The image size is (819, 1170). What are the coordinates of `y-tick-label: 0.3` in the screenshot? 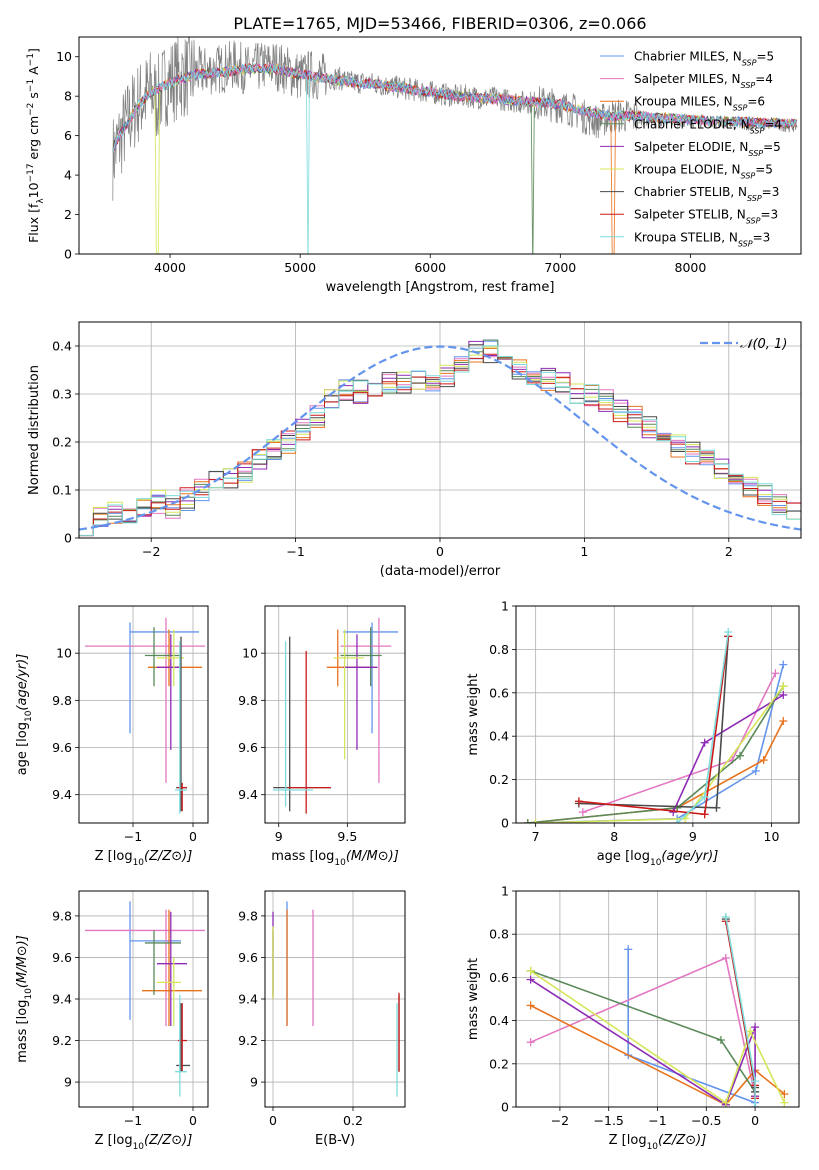 It's located at (62, 394).